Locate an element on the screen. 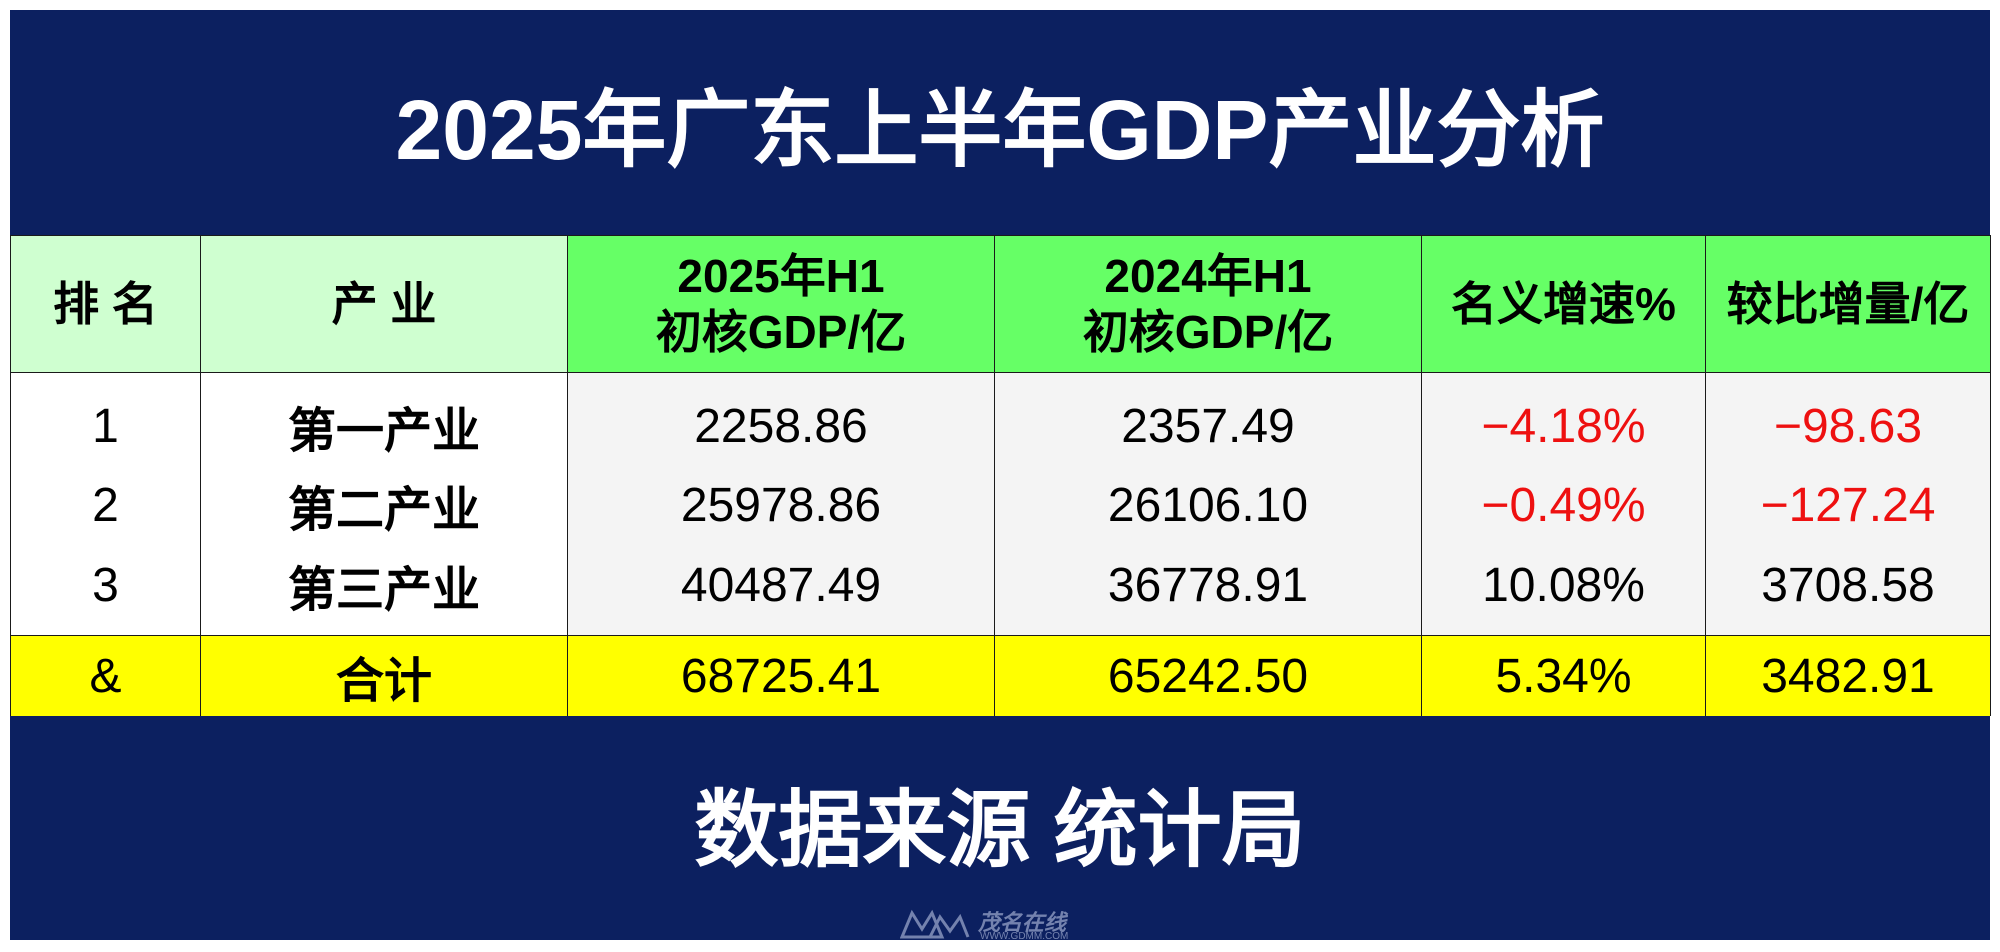 The width and height of the screenshot is (2000, 952). table-row: 2 第二产业 25978.86 26106.10 −0.49% −127.24 is located at coordinates (1000, 505).